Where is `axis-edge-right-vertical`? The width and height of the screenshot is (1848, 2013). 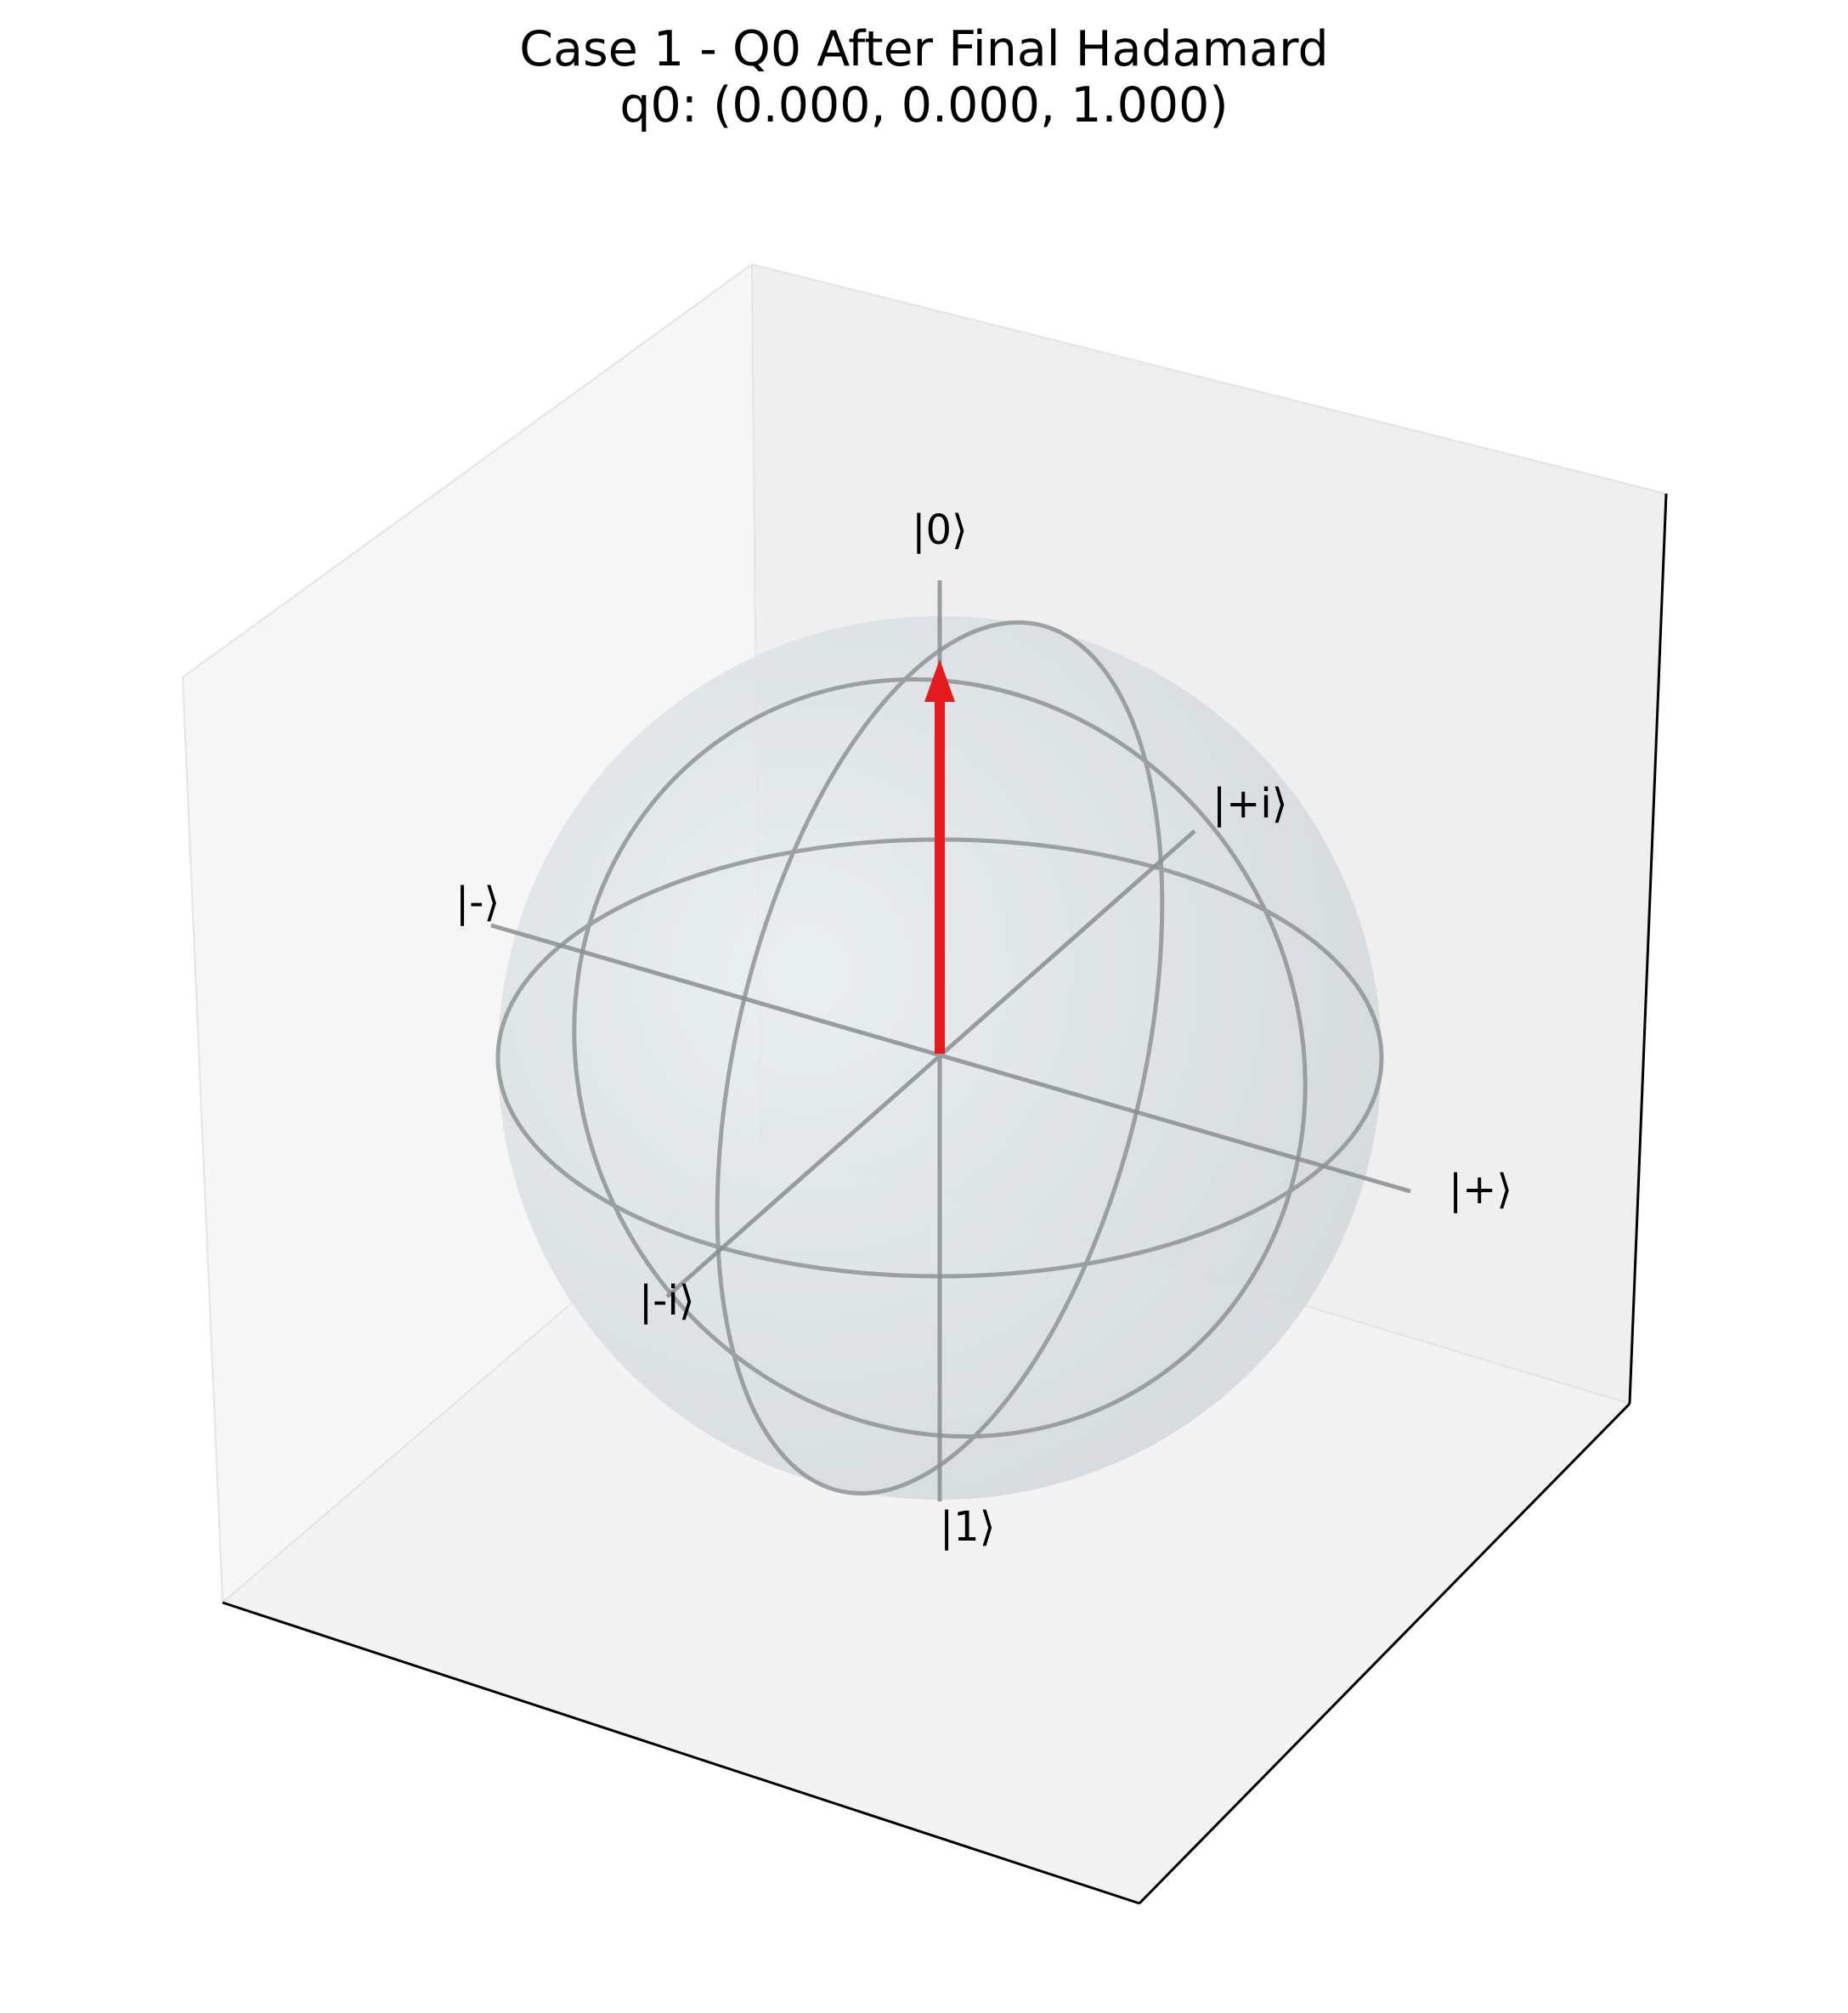 axis-edge-right-vertical is located at coordinates (1648, 949).